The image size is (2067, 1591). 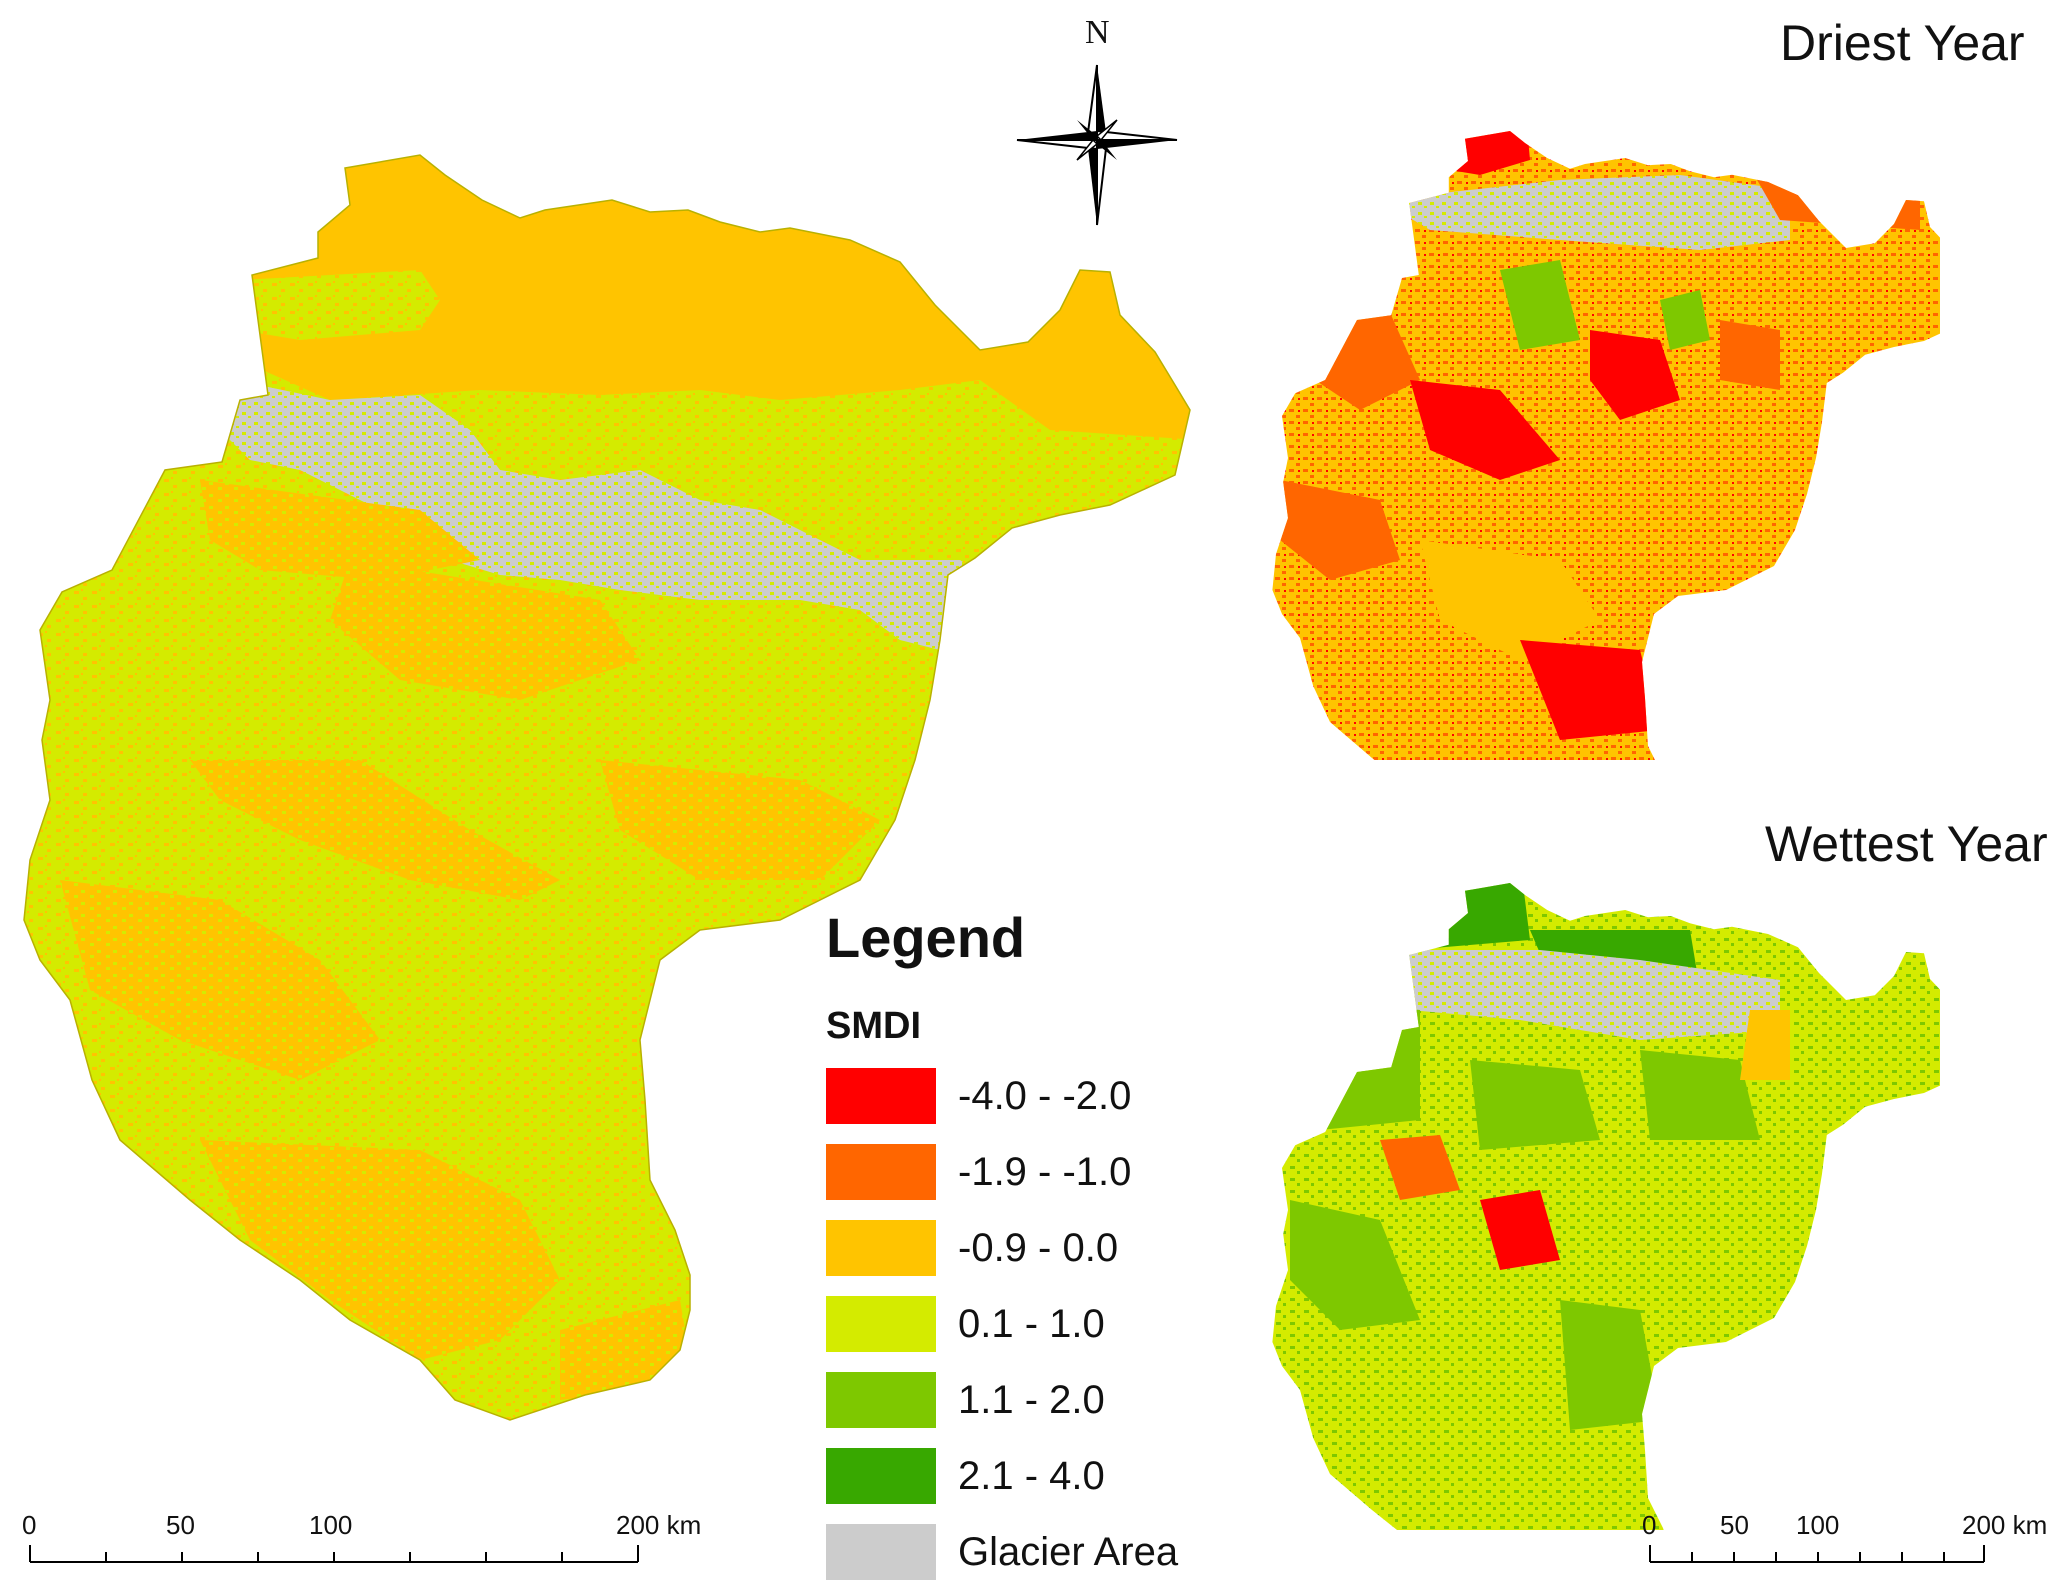 I want to click on north-label: N, so click(x=1097, y=32).